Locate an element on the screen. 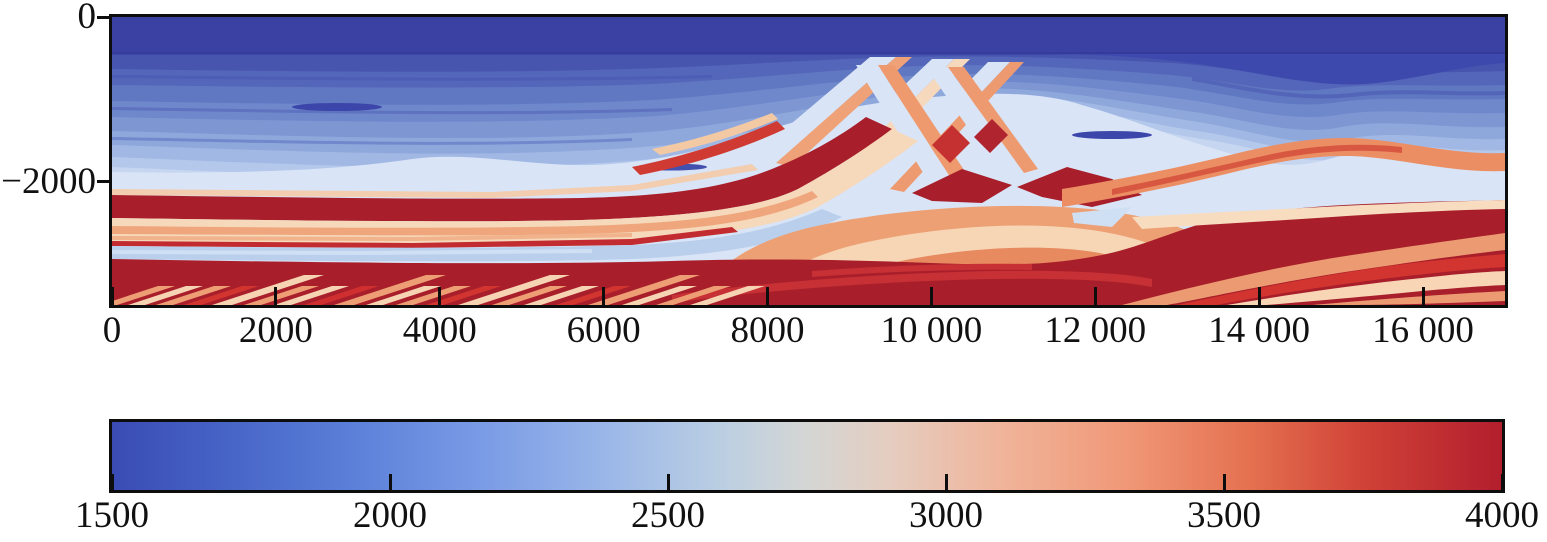 Image resolution: width=1547 pixels, height=542 pixels. colorbar-tick-label: 1500 is located at coordinates (112, 515).